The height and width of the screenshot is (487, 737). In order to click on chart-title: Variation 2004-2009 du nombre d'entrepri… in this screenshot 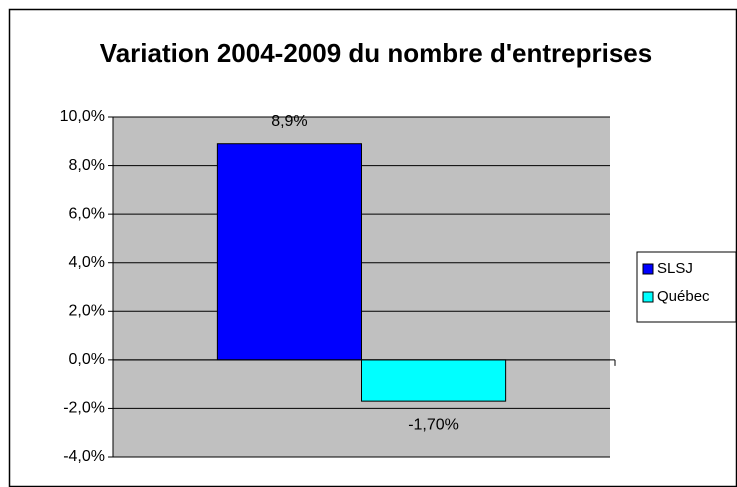, I will do `click(376, 53)`.